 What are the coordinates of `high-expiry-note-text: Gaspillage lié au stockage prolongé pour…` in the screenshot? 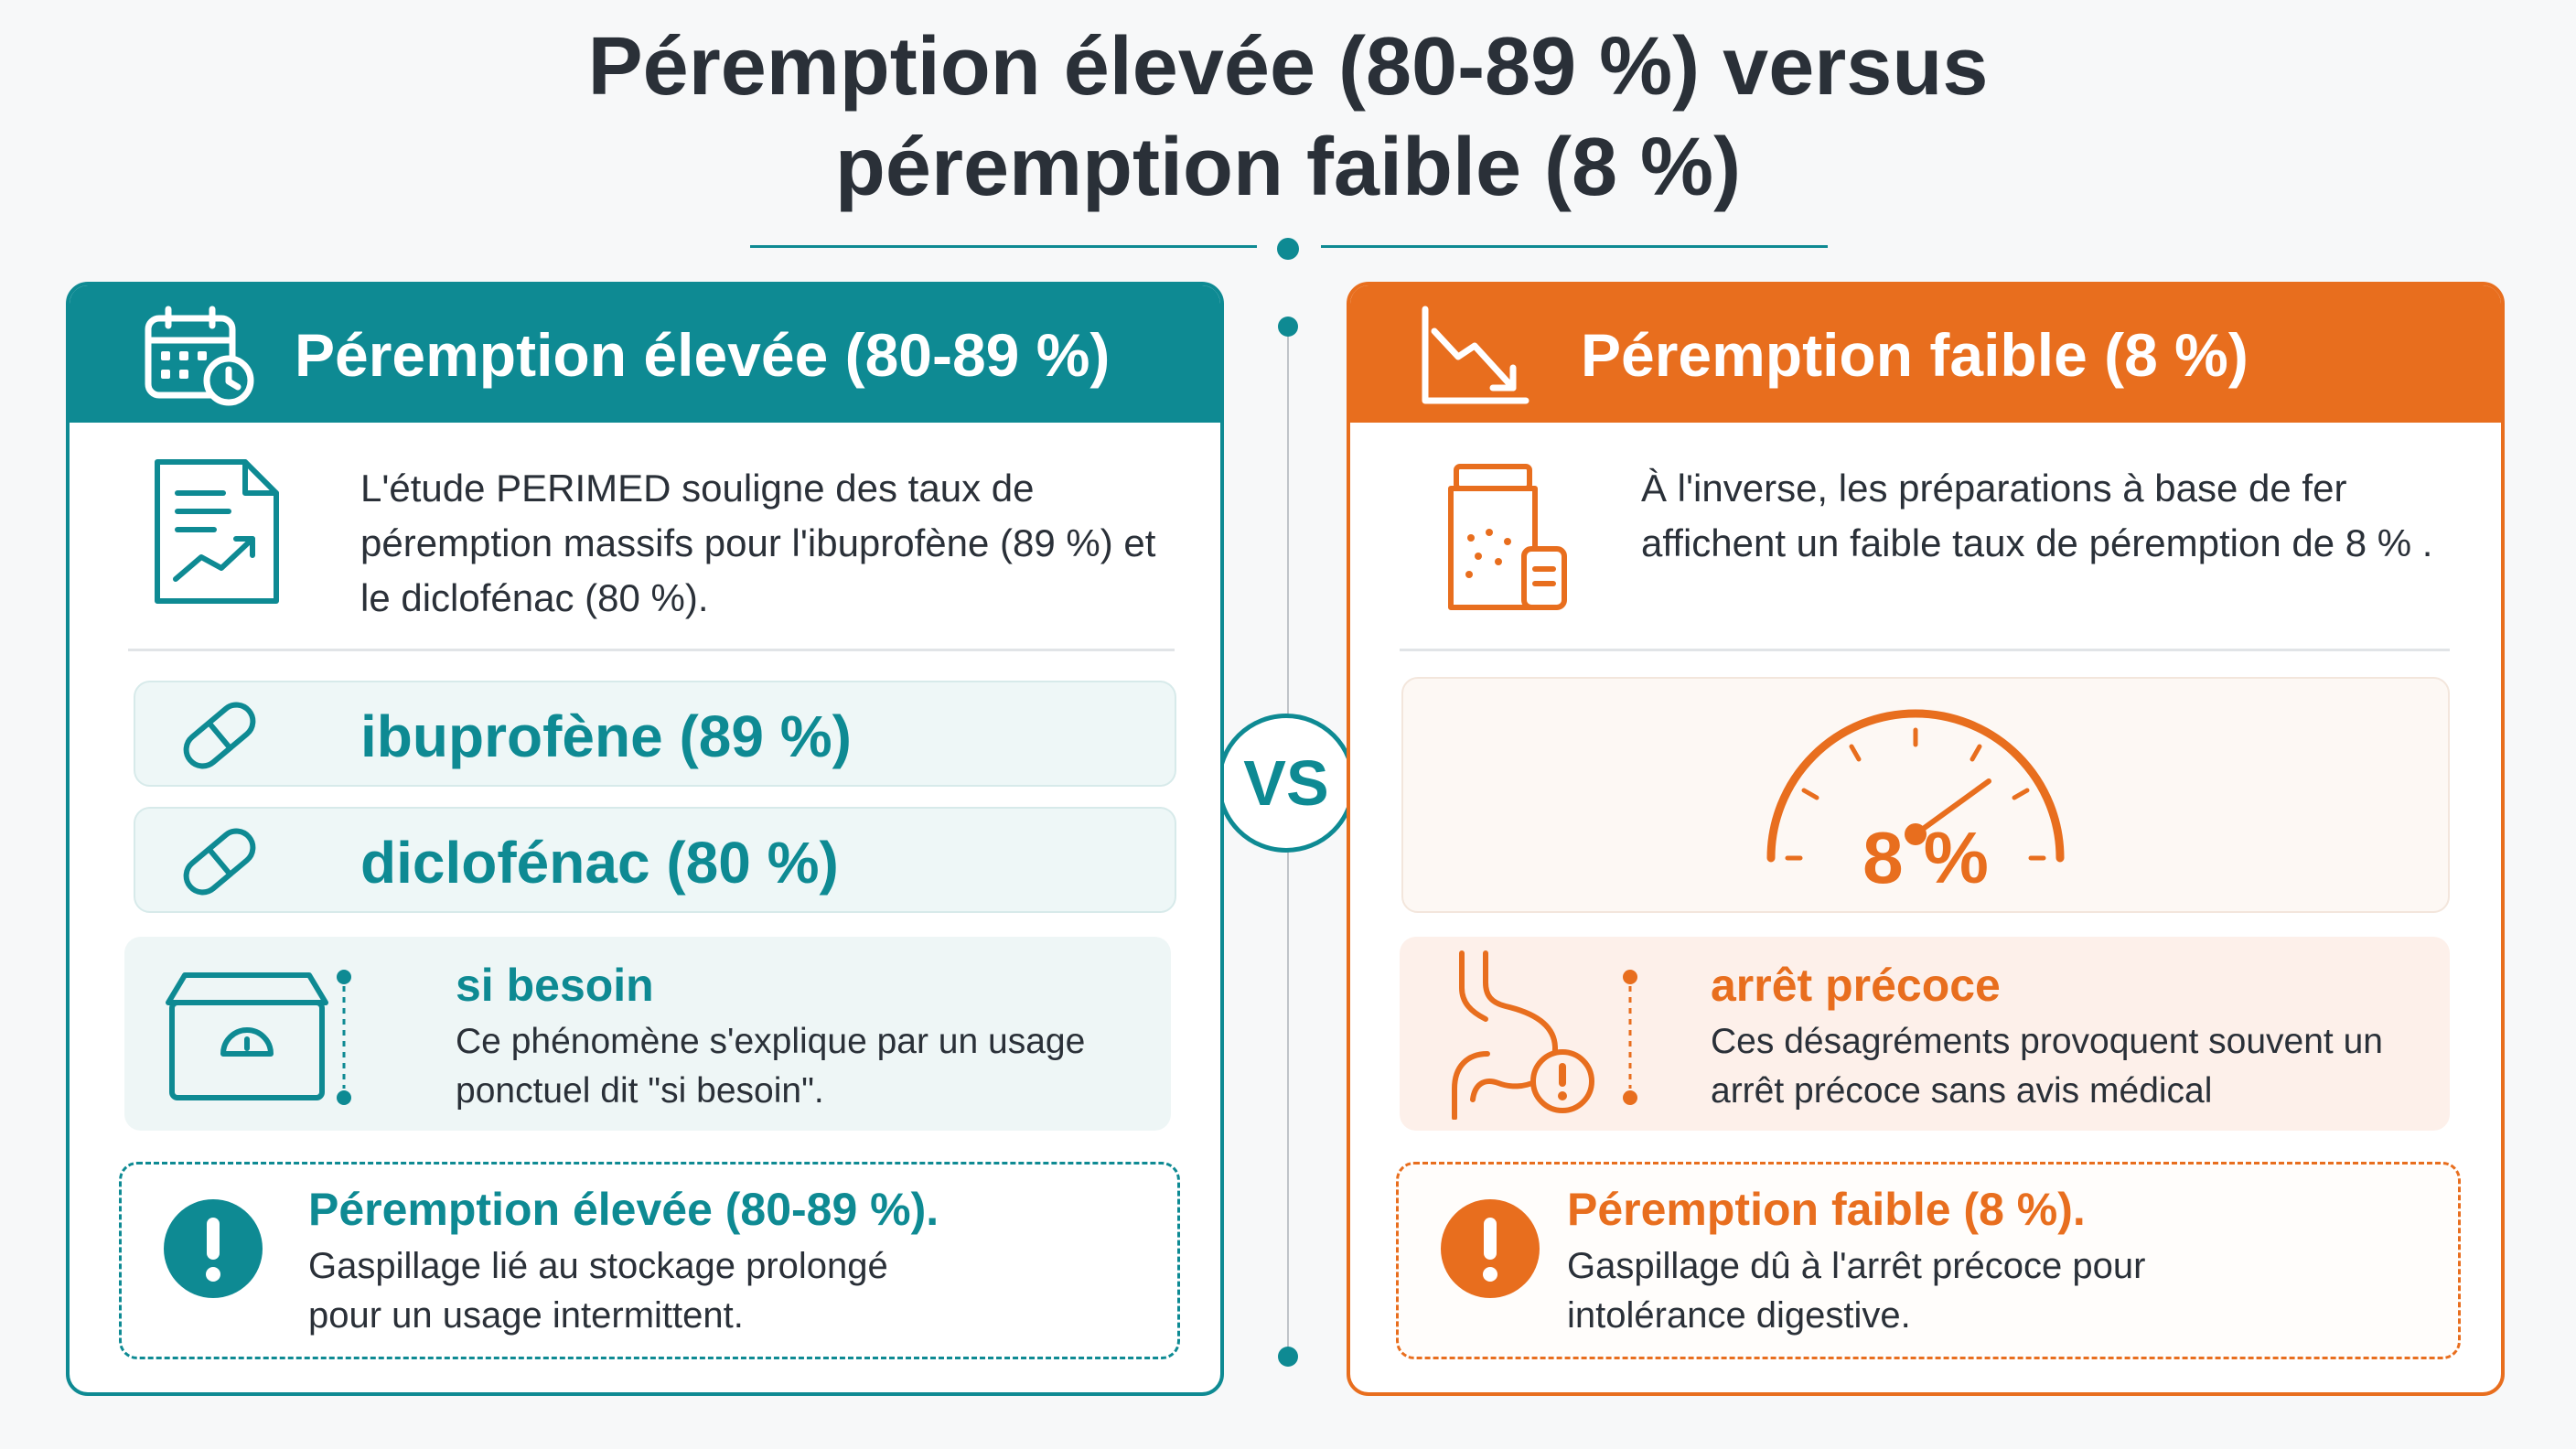 It's located at (598, 1291).